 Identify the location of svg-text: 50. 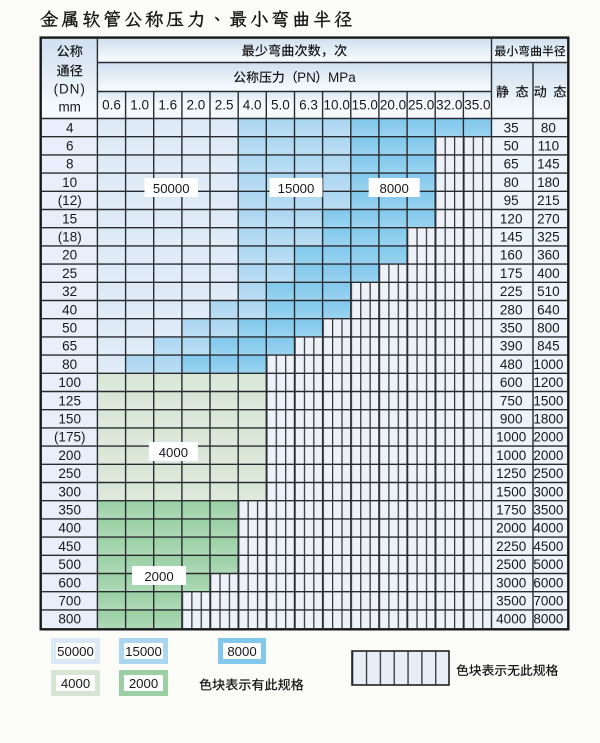
(69, 328).